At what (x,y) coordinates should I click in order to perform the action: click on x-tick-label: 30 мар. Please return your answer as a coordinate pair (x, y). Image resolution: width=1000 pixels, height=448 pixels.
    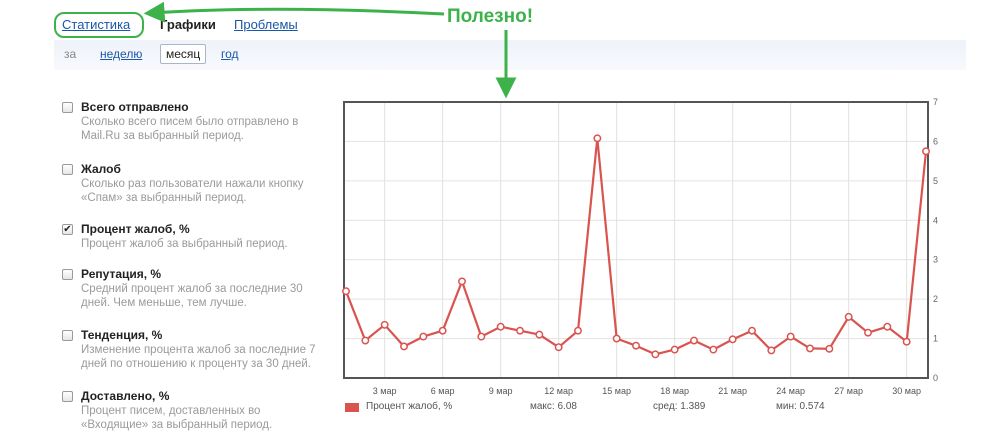
    Looking at the image, I should click on (906, 391).